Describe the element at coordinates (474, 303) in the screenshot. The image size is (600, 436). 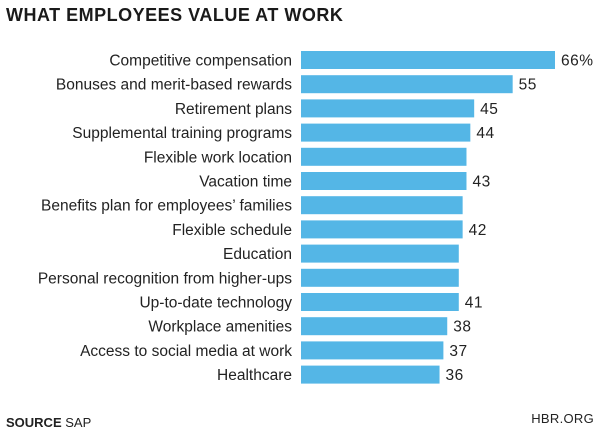
I see `value-label: 41` at that location.